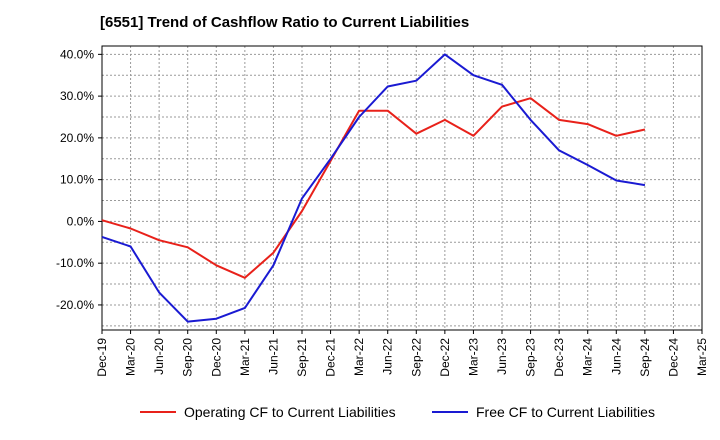 The image size is (720, 440). What do you see at coordinates (450, 412) in the screenshot?
I see `legend-swatch-free-cf` at bounding box center [450, 412].